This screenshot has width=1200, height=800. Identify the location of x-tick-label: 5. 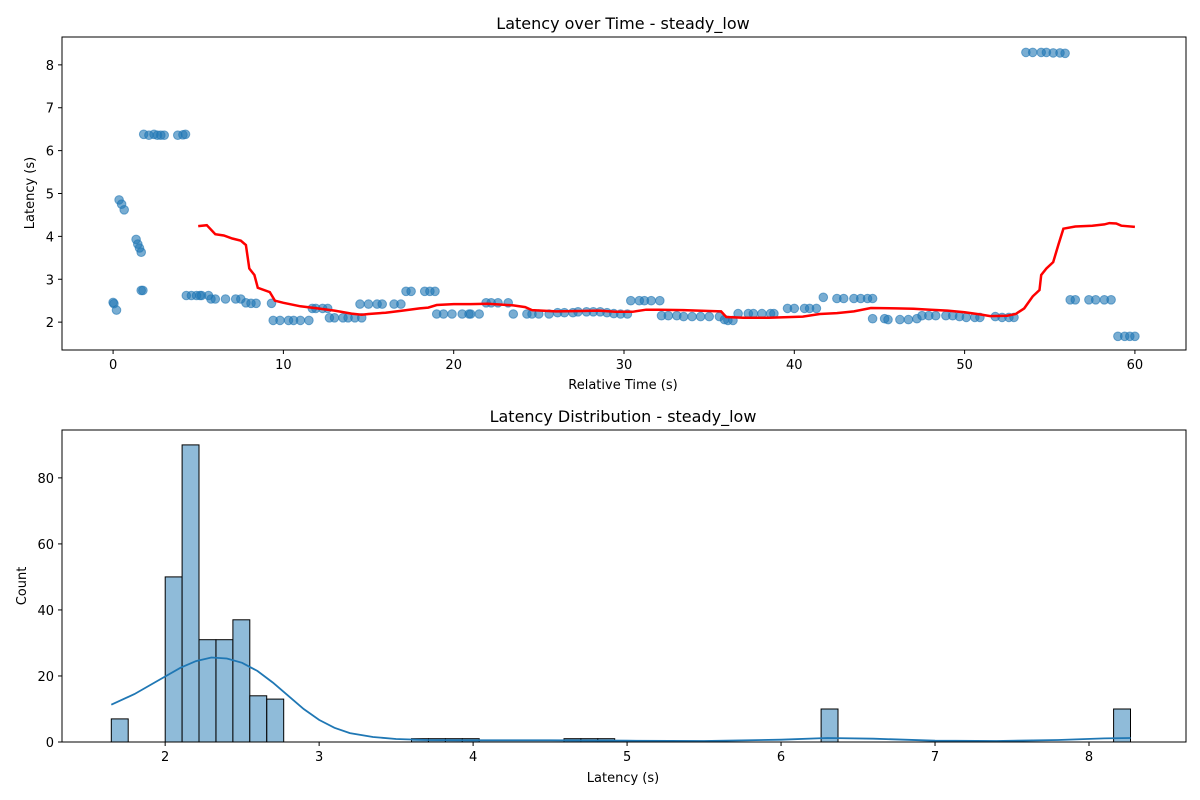
(627, 757).